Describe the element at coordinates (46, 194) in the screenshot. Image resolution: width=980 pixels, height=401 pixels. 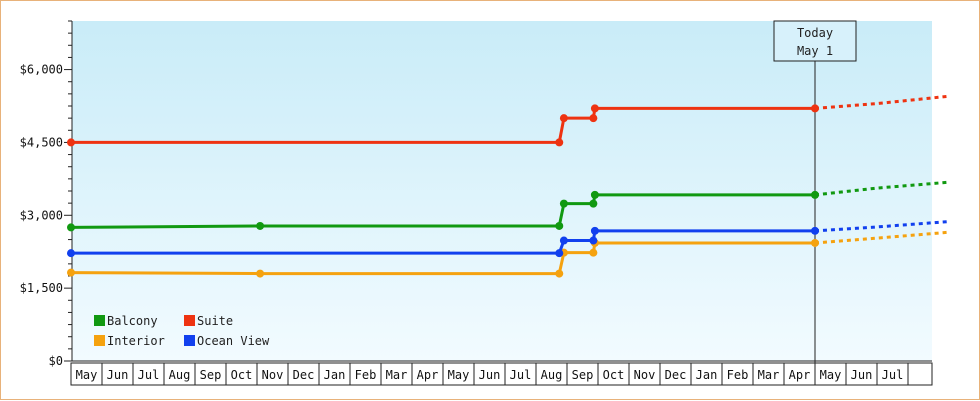
I see `y-axis: $0 $1,500 $3,000 $4,500 $6,000` at that location.